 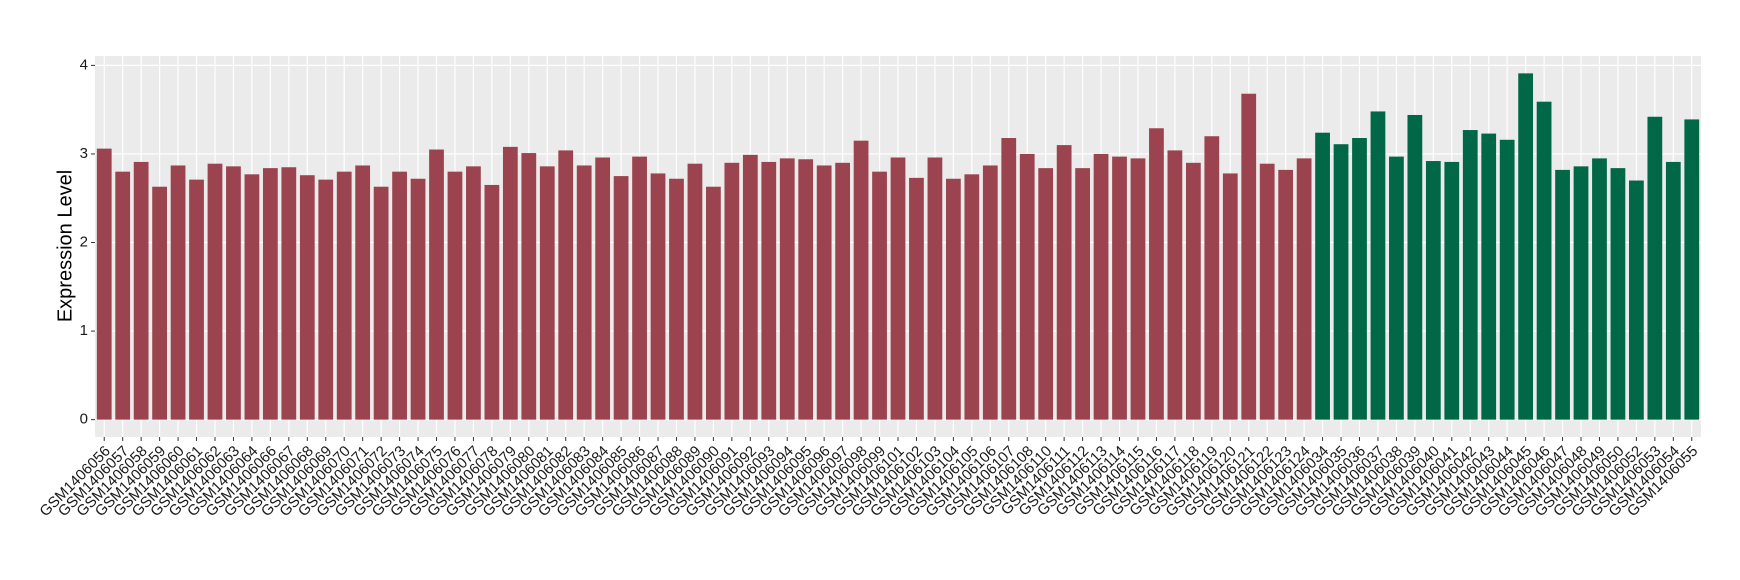 What do you see at coordinates (65, 246) in the screenshot?
I see `y-axis-title: Expression Level` at bounding box center [65, 246].